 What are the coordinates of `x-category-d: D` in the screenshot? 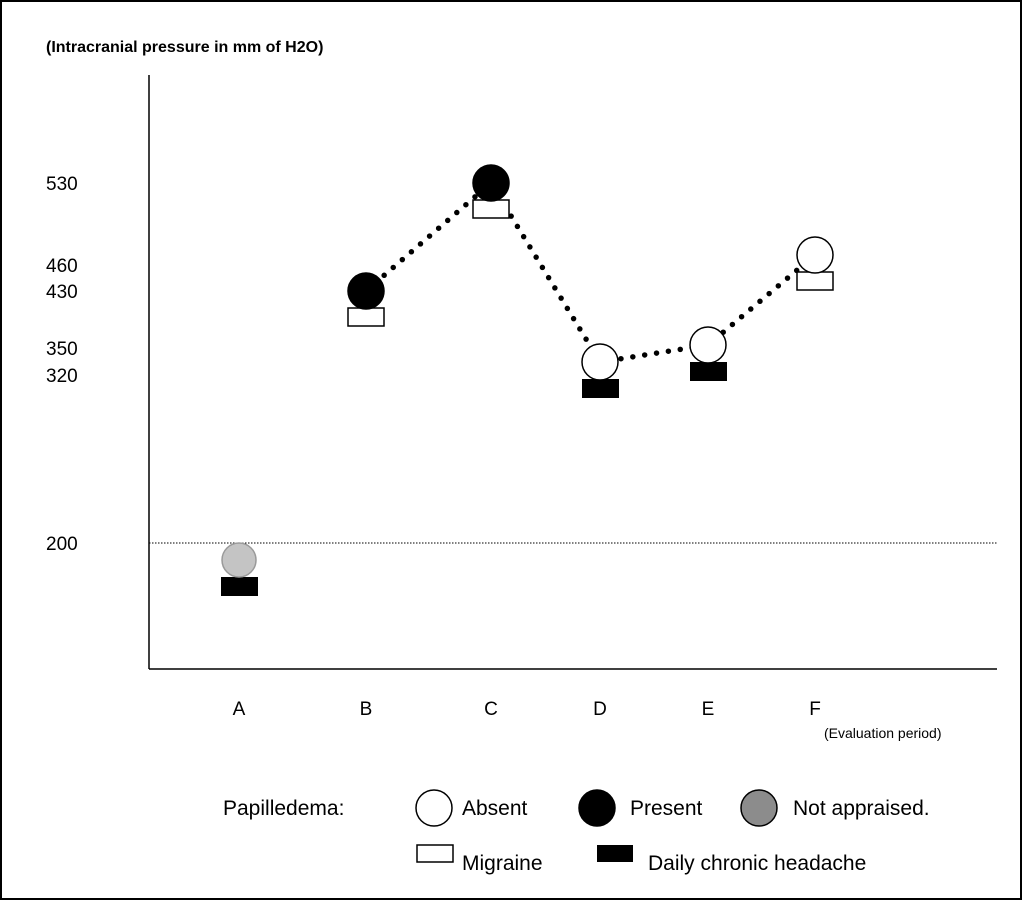 It's located at (600, 709).